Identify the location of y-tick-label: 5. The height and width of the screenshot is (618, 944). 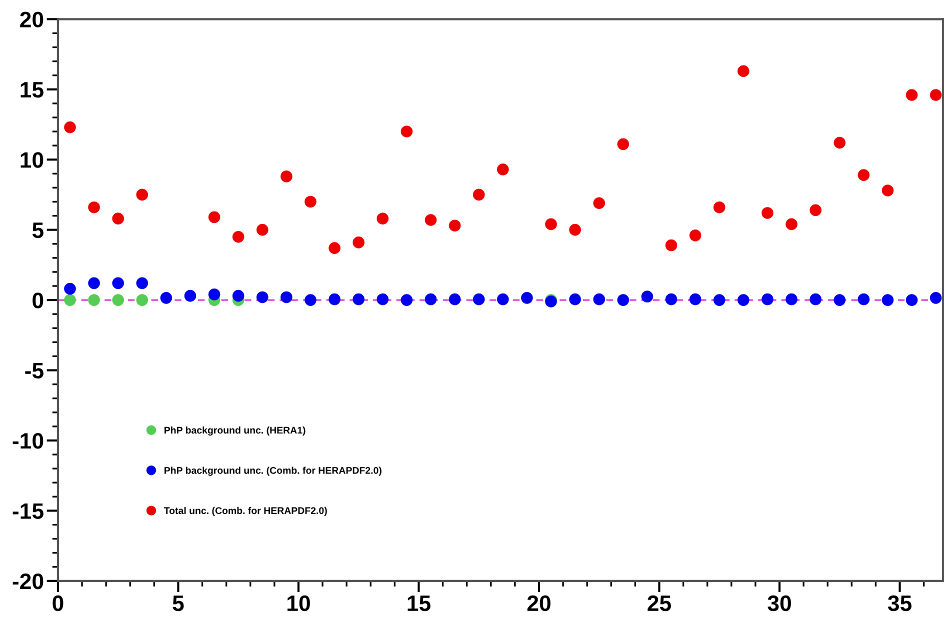
(38, 230).